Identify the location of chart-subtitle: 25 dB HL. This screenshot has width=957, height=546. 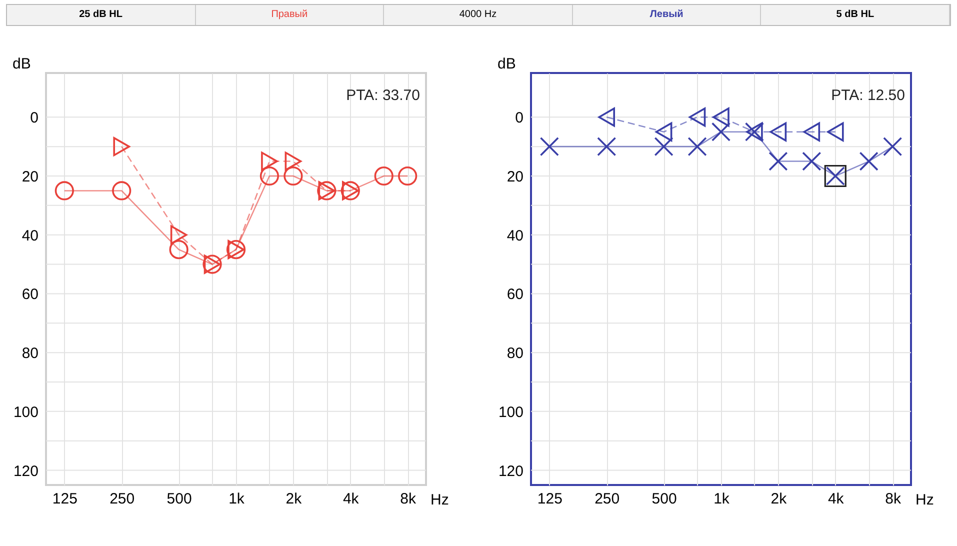
(101, 15).